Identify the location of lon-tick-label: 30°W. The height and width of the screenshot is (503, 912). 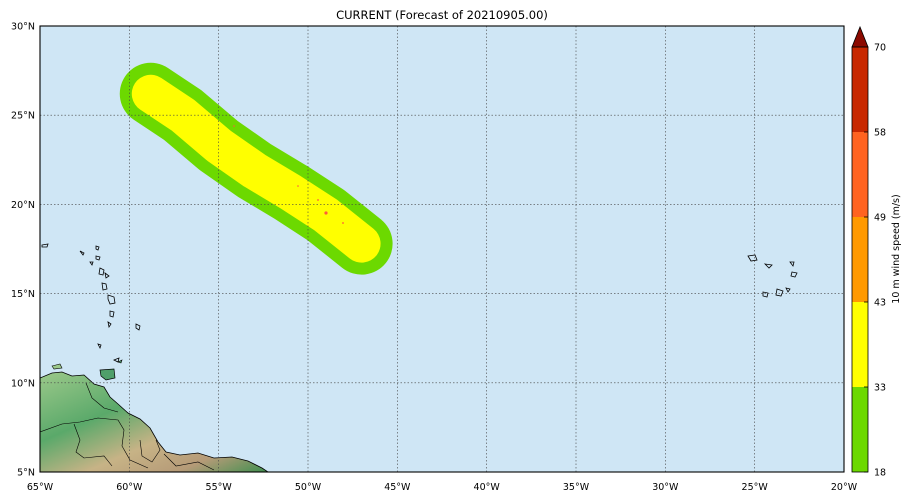
(665, 487).